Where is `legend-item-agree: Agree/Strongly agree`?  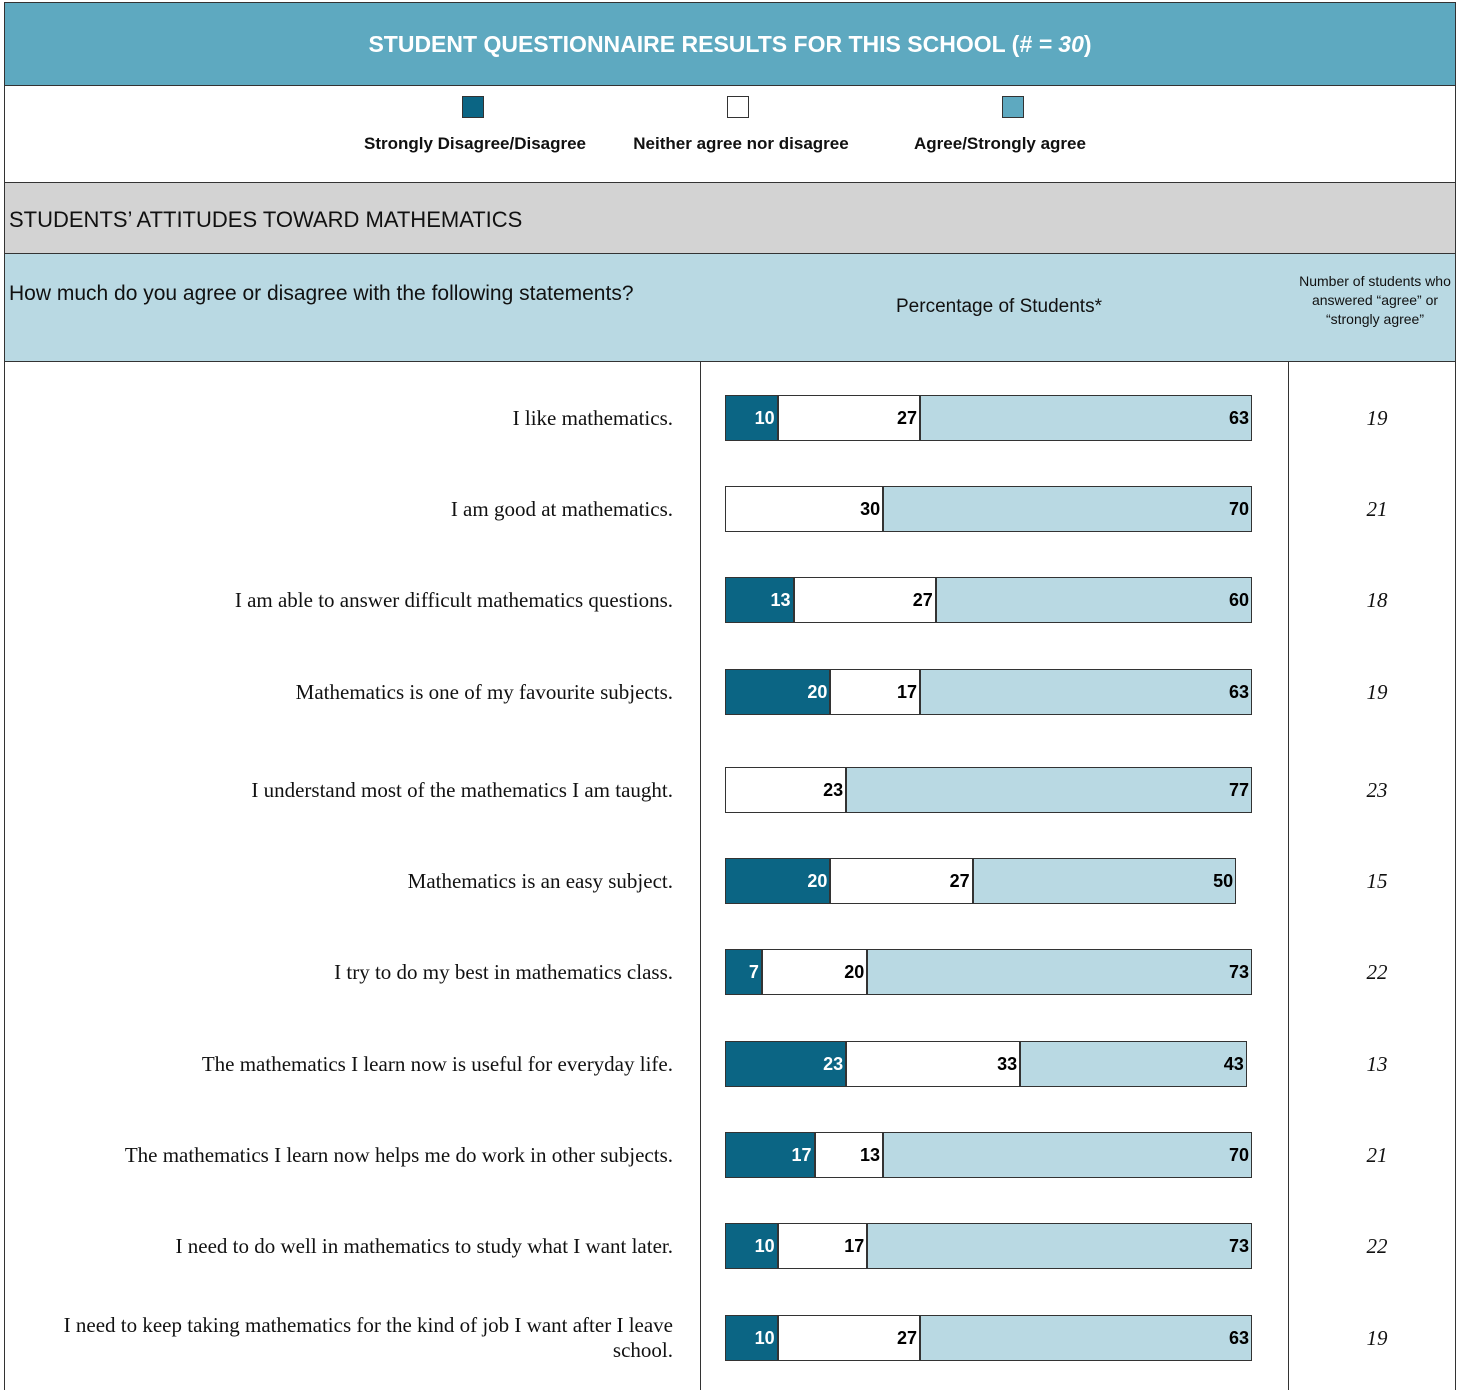
legend-item-agree: Agree/Strongly agree is located at coordinates (1000, 125).